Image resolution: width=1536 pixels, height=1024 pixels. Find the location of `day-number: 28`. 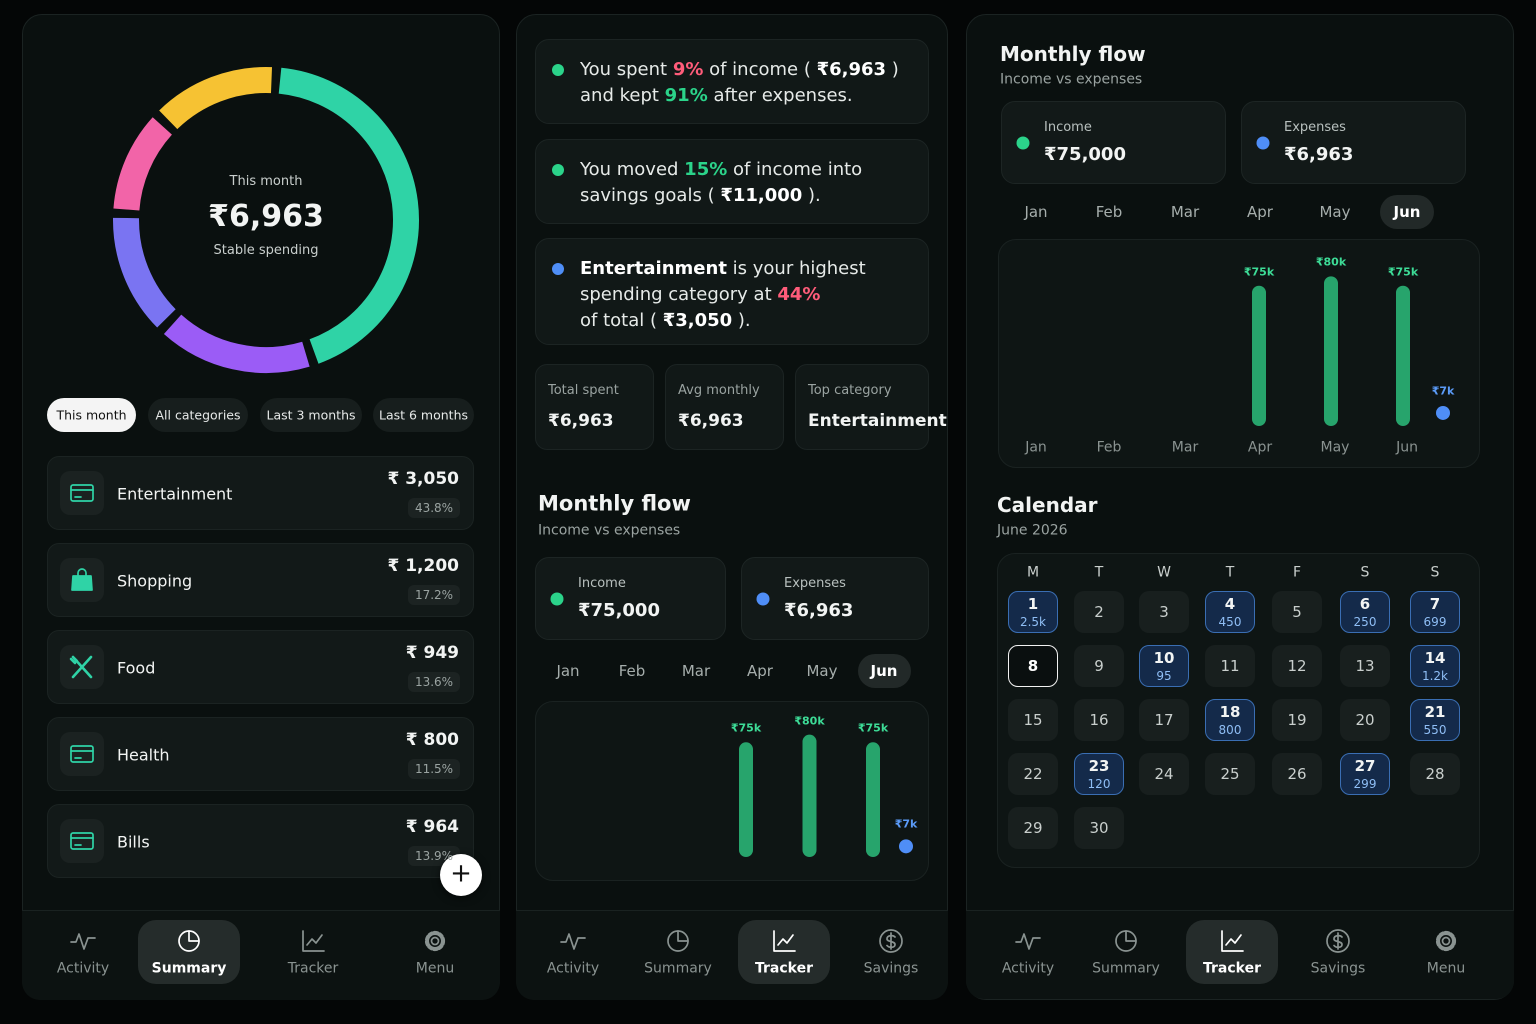

day-number: 28 is located at coordinates (1435, 774).